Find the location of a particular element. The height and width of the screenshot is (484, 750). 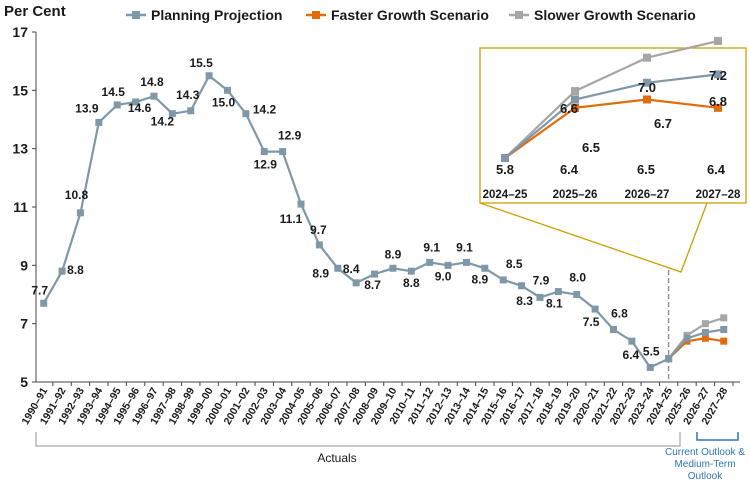

data-label: 15.0 is located at coordinates (224, 102).